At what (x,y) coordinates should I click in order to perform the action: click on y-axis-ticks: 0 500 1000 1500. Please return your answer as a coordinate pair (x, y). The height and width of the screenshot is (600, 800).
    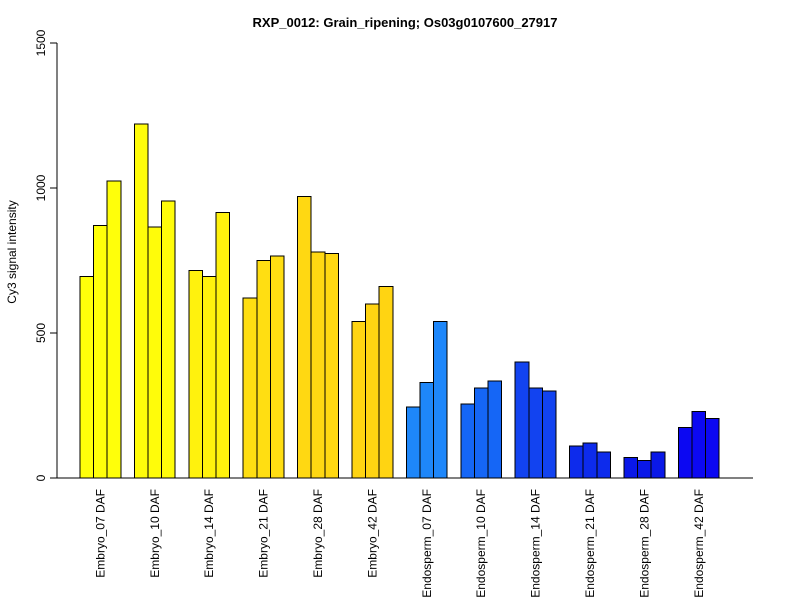
    Looking at the image, I should click on (45, 255).